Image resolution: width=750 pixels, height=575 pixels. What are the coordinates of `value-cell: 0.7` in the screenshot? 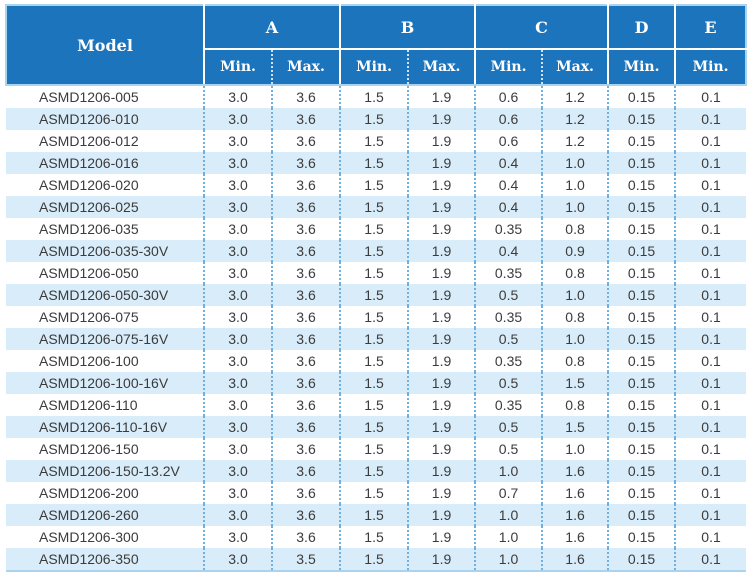 It's located at (508, 493).